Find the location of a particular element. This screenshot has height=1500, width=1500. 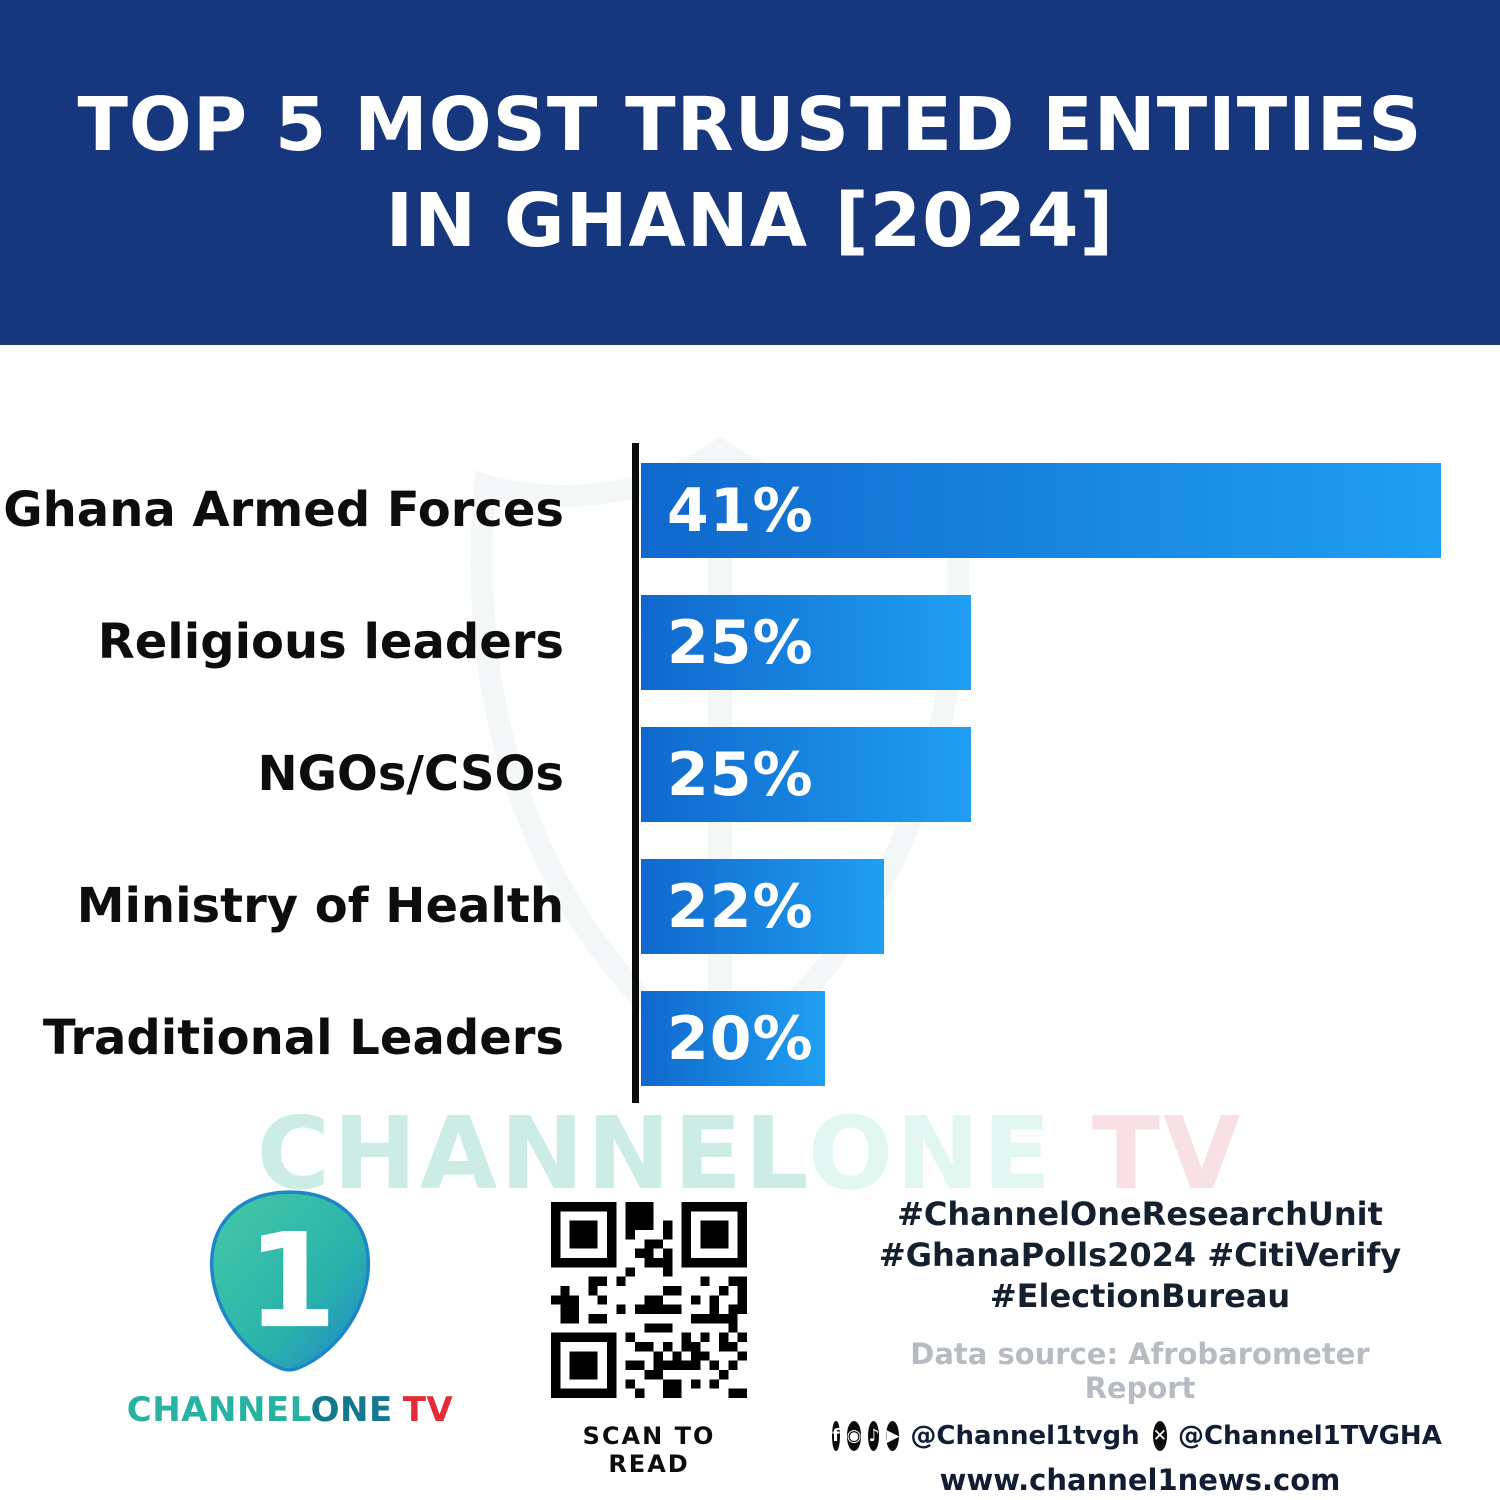

social-row: f ◉ ♪ ▶ @Channel1tvgh ✕ @Channel1TVGHA is located at coordinates (1137, 1436).